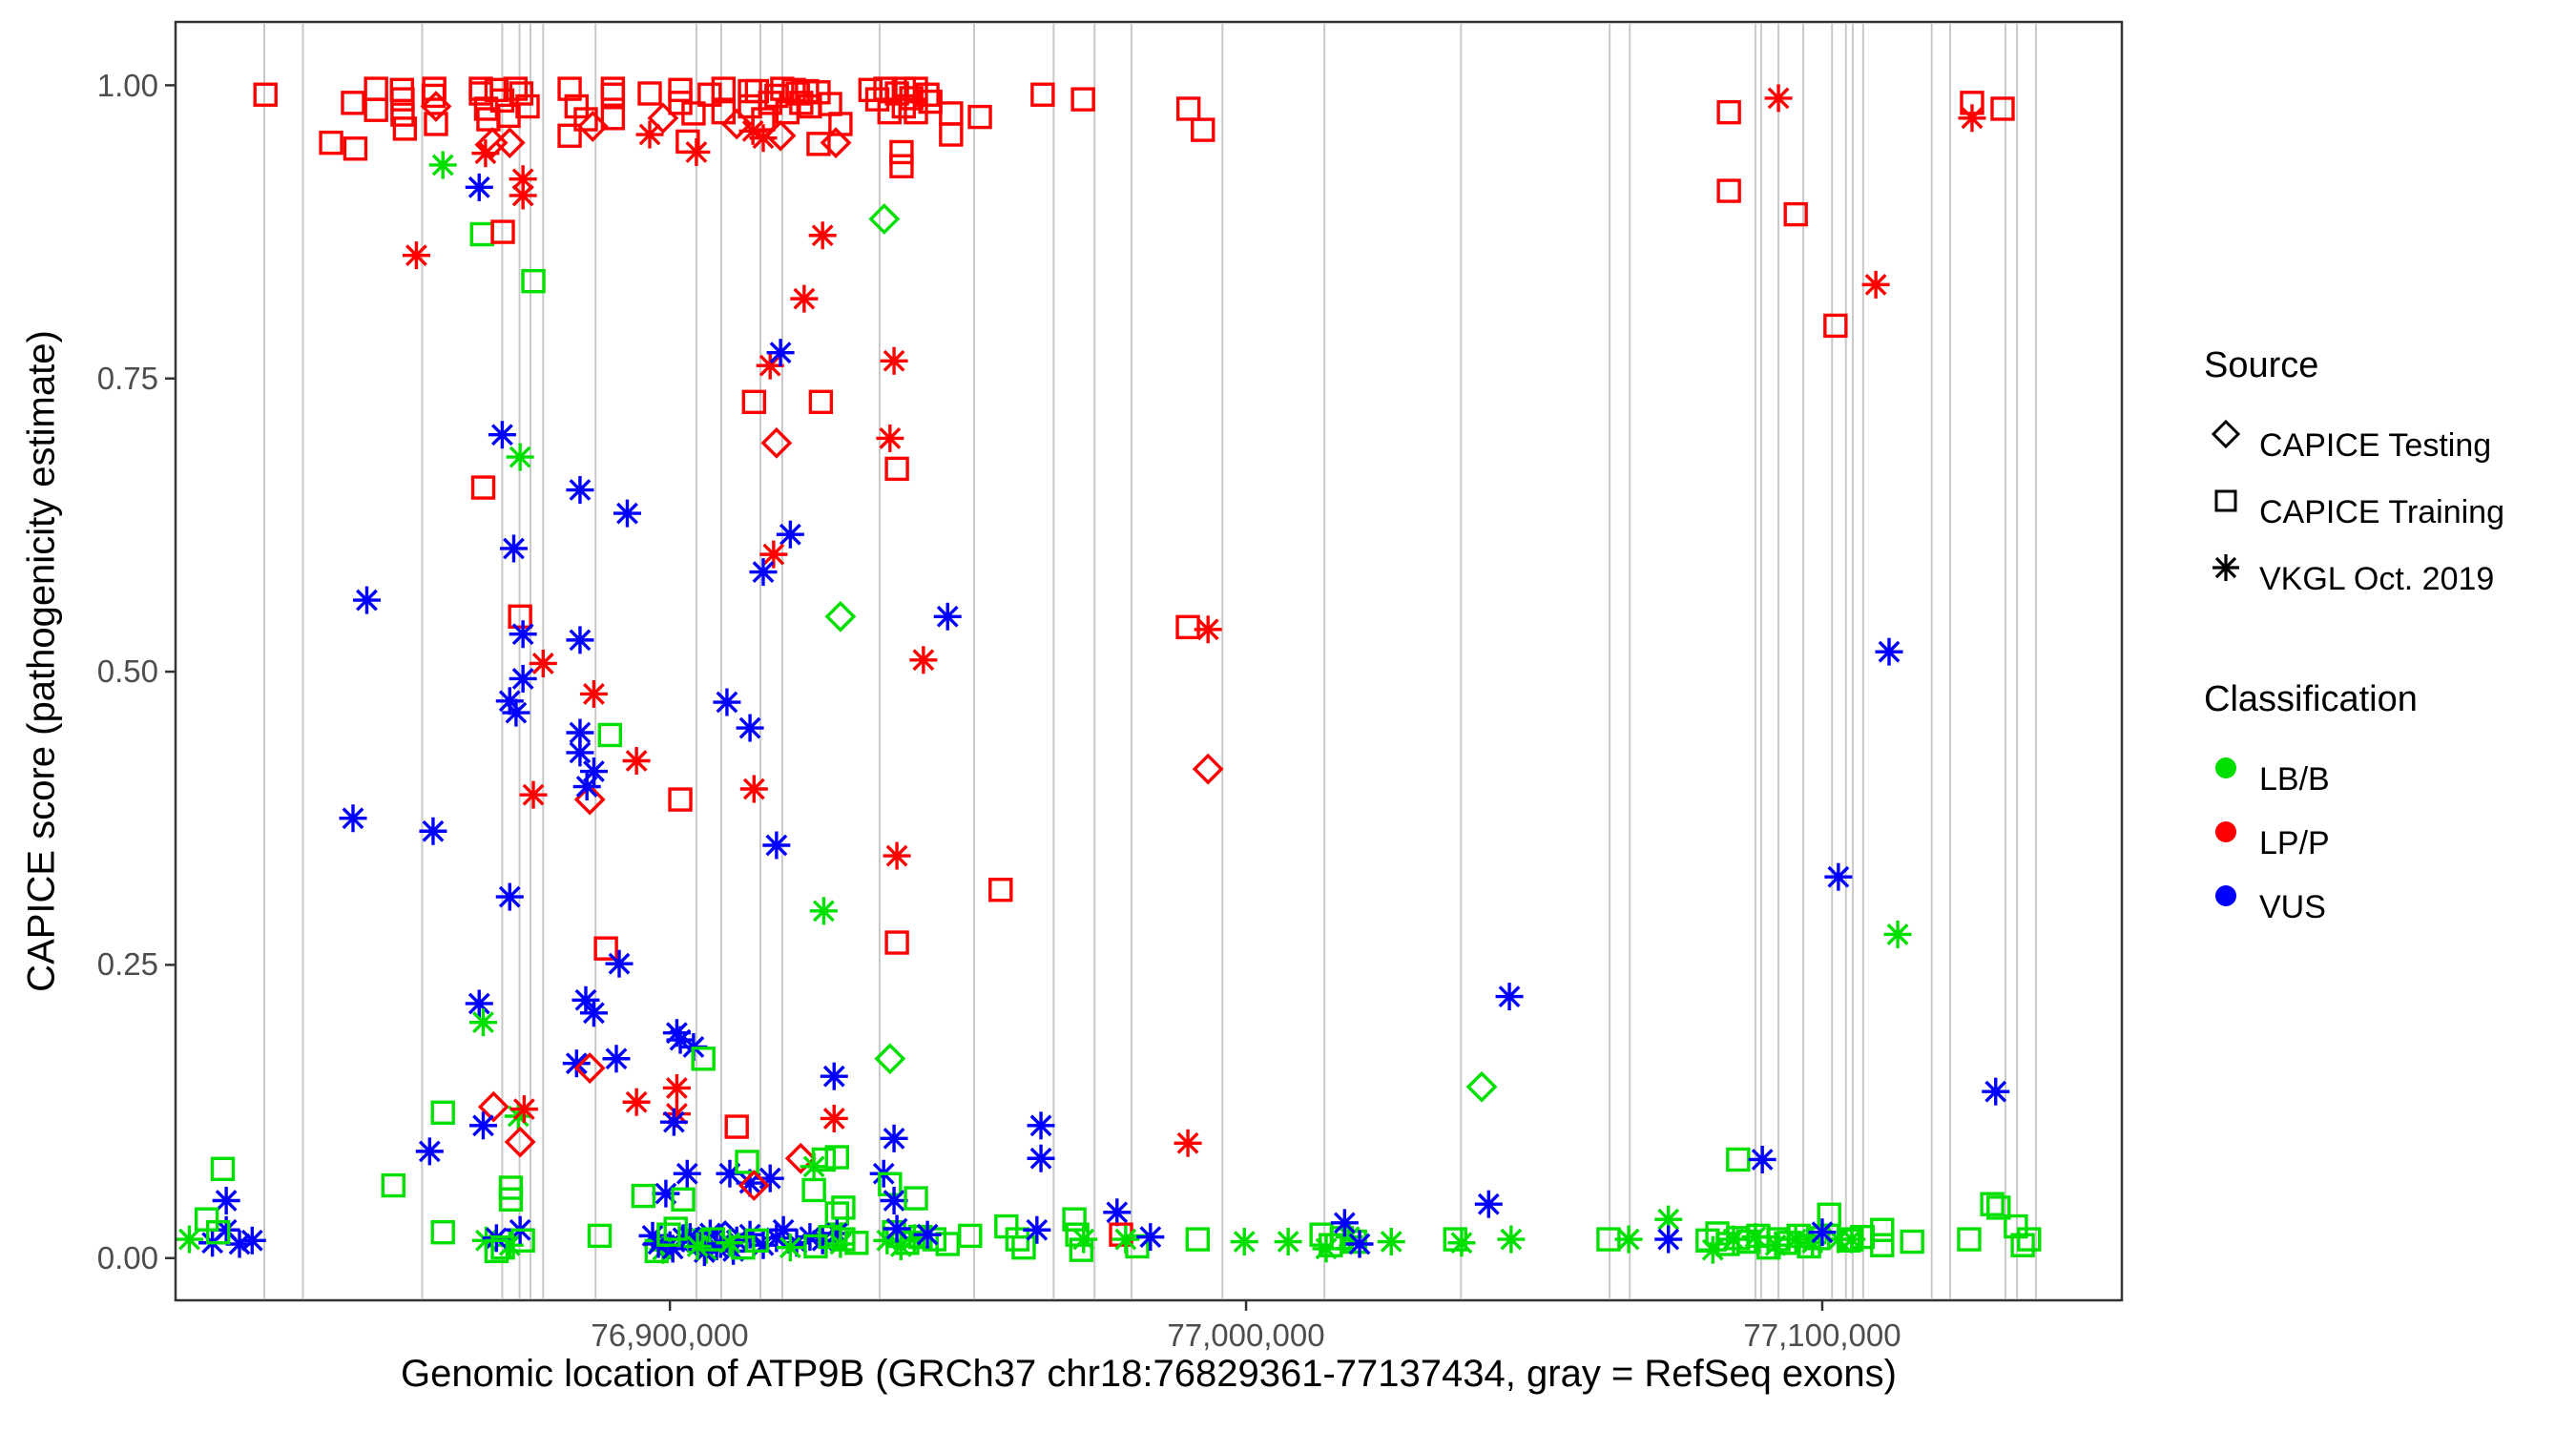 This screenshot has width=2576, height=1431. What do you see at coordinates (2294, 779) in the screenshot?
I see `legend-item-label: LB/B` at bounding box center [2294, 779].